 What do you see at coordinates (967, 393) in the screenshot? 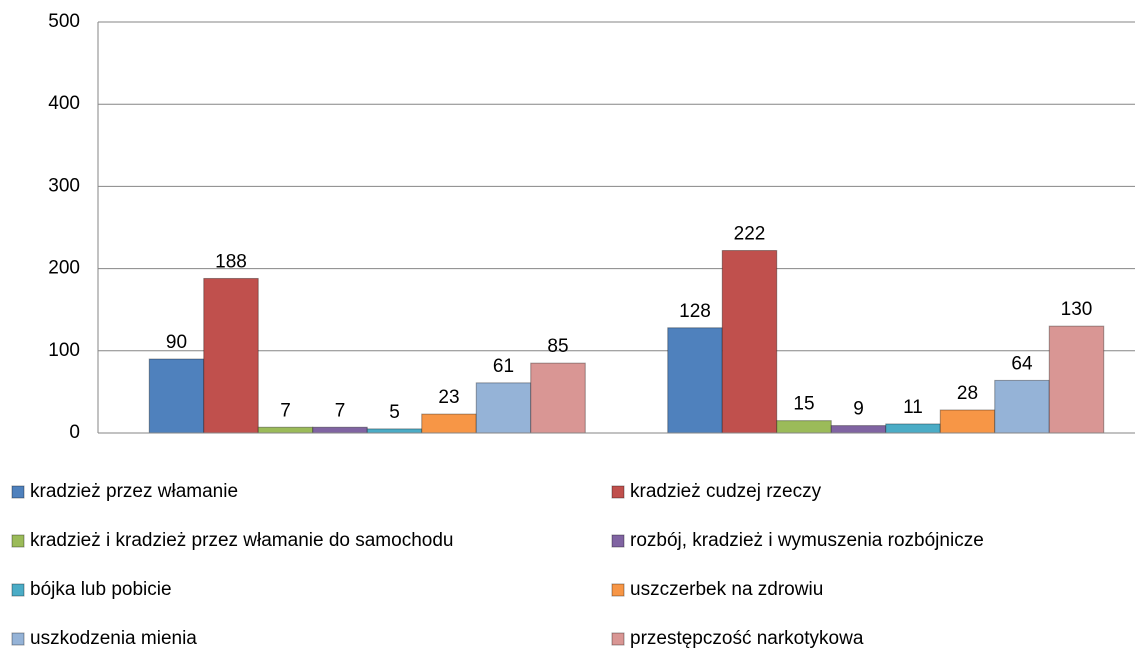
I see `value-label: 28` at bounding box center [967, 393].